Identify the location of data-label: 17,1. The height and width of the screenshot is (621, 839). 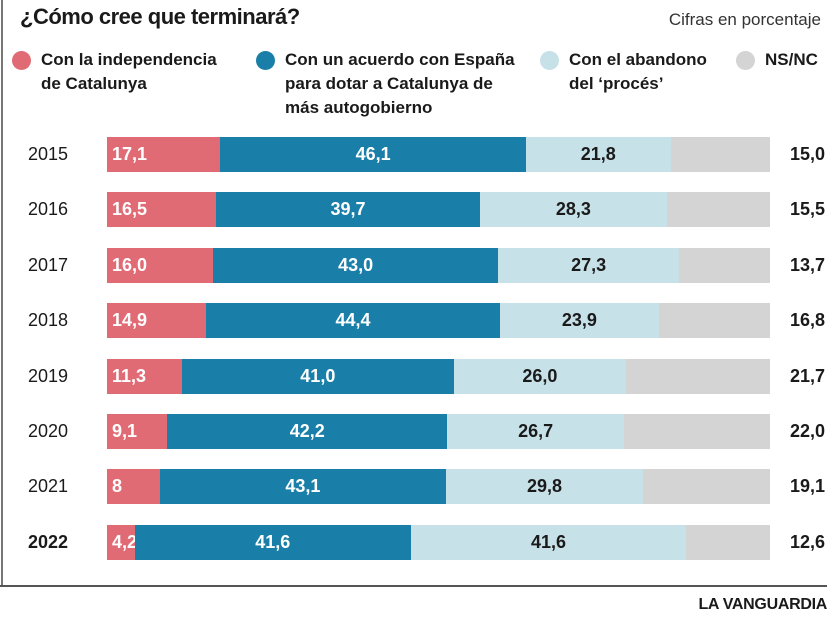
(130, 154).